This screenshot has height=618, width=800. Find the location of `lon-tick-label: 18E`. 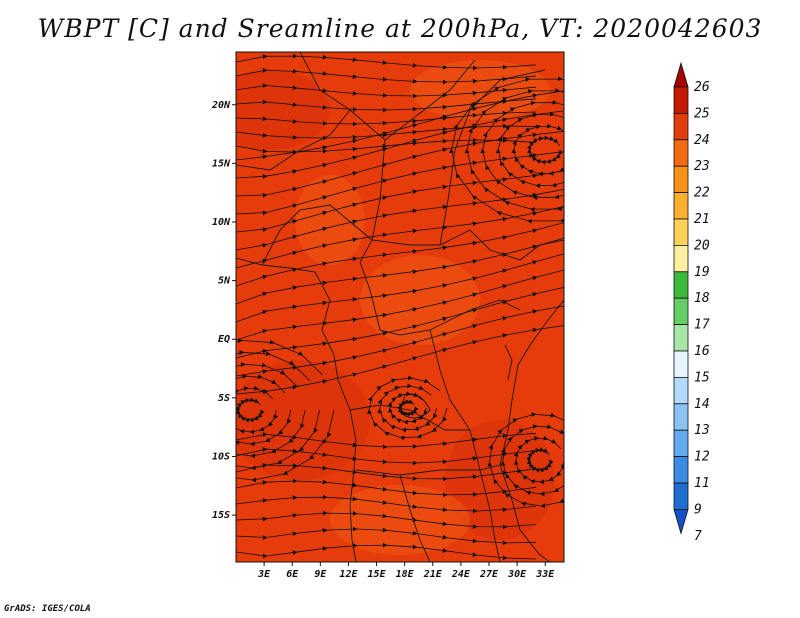

lon-tick-label: 18E is located at coordinates (405, 574).